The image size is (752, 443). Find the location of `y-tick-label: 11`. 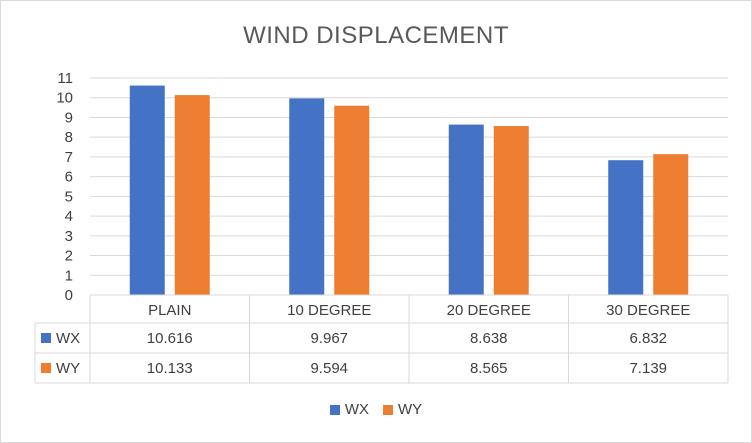

y-tick-label: 11 is located at coordinates (65, 78).